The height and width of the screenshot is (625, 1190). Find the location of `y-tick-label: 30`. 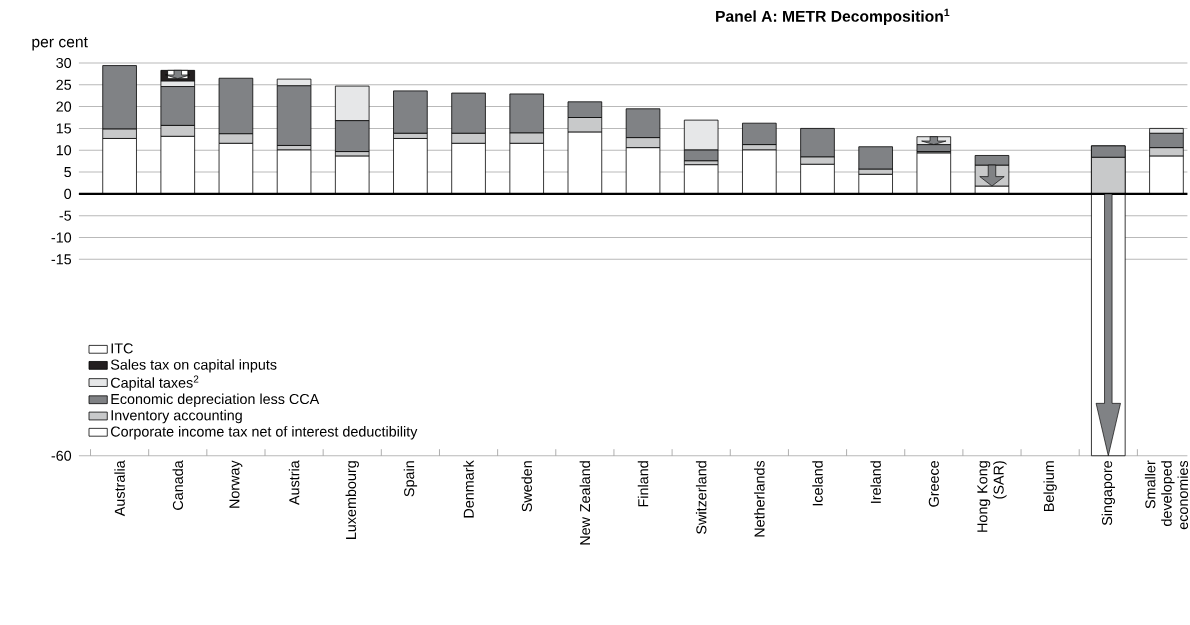

y-tick-label: 30 is located at coordinates (64, 62).